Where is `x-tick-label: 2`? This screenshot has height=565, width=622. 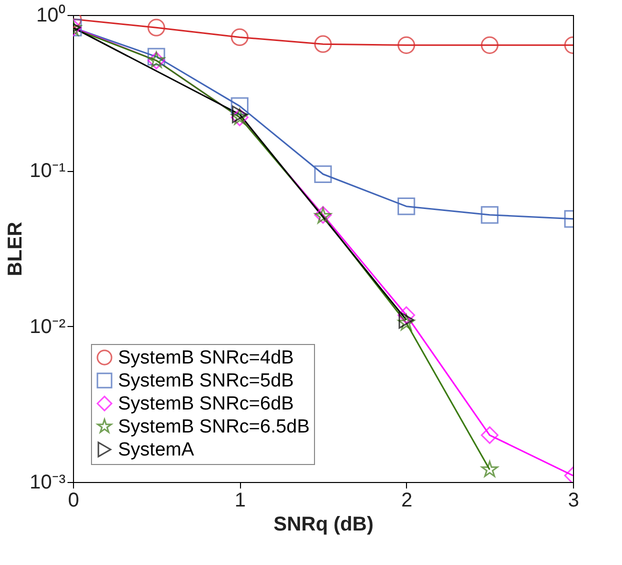 x-tick-label: 2 is located at coordinates (406, 501).